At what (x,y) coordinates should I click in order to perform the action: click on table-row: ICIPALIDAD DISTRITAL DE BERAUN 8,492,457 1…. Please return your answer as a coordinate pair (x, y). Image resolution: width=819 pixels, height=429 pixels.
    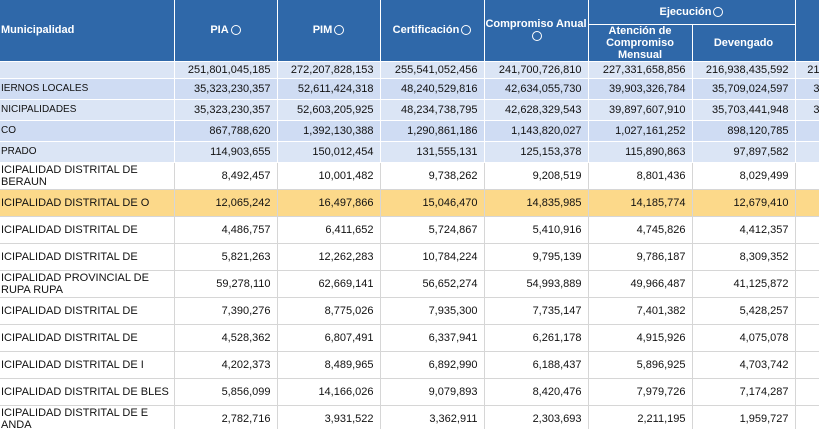
    Looking at the image, I should click on (409, 176).